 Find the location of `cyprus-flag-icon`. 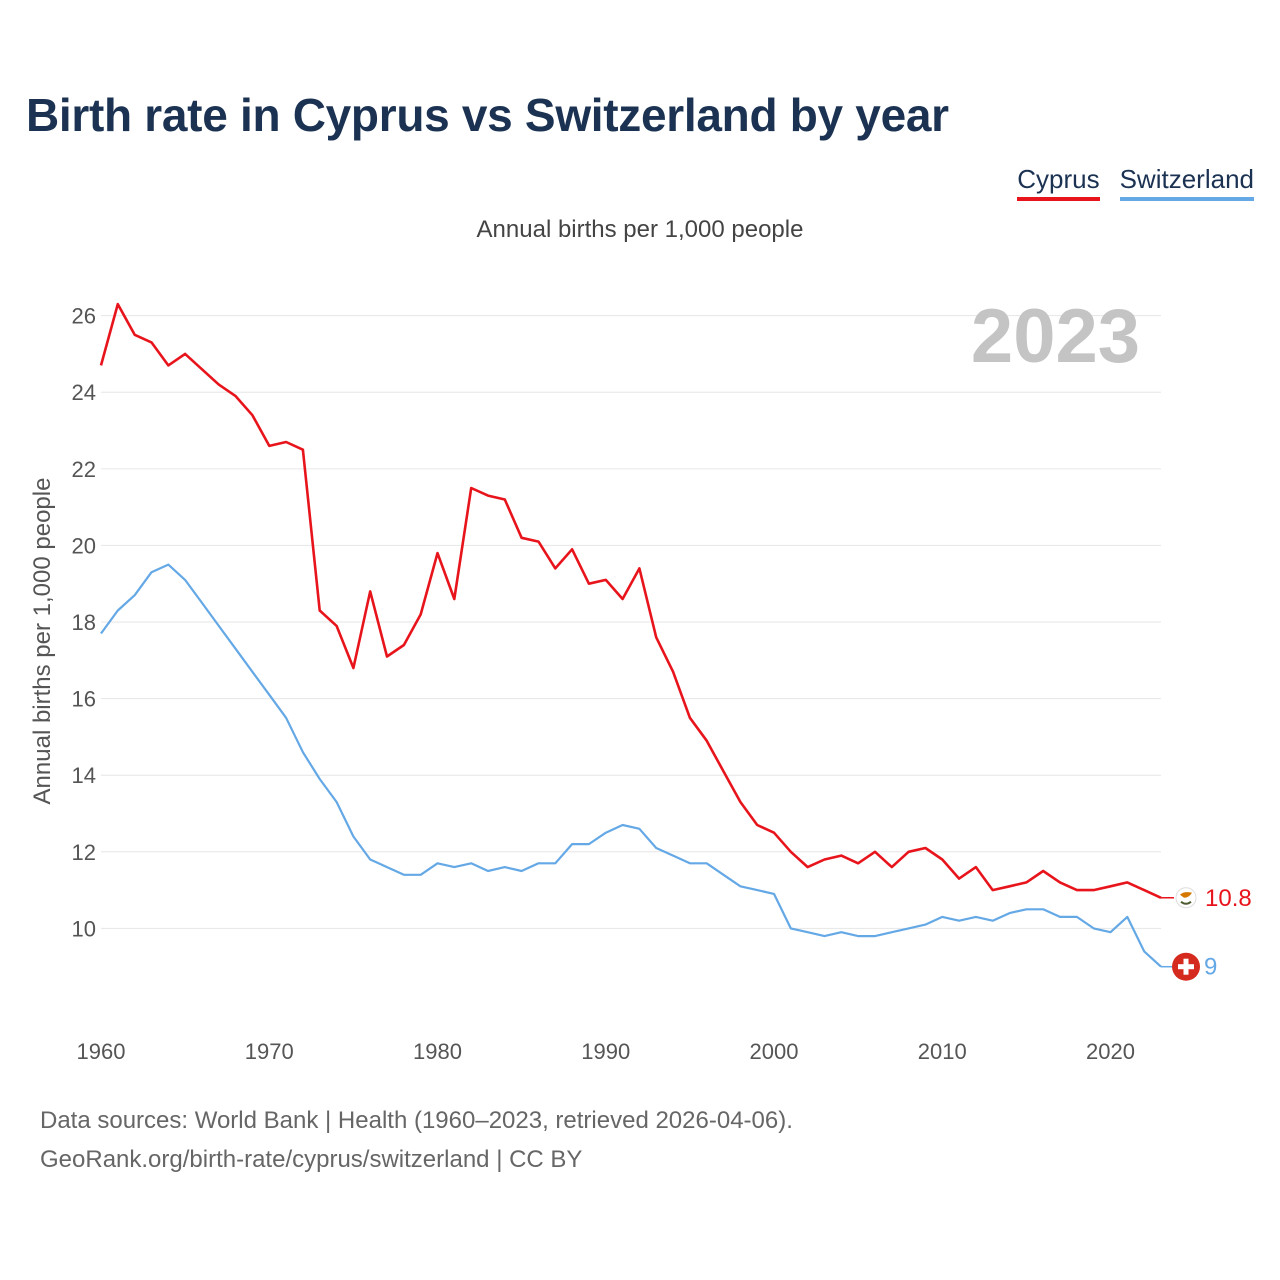

cyprus-flag-icon is located at coordinates (1186, 898).